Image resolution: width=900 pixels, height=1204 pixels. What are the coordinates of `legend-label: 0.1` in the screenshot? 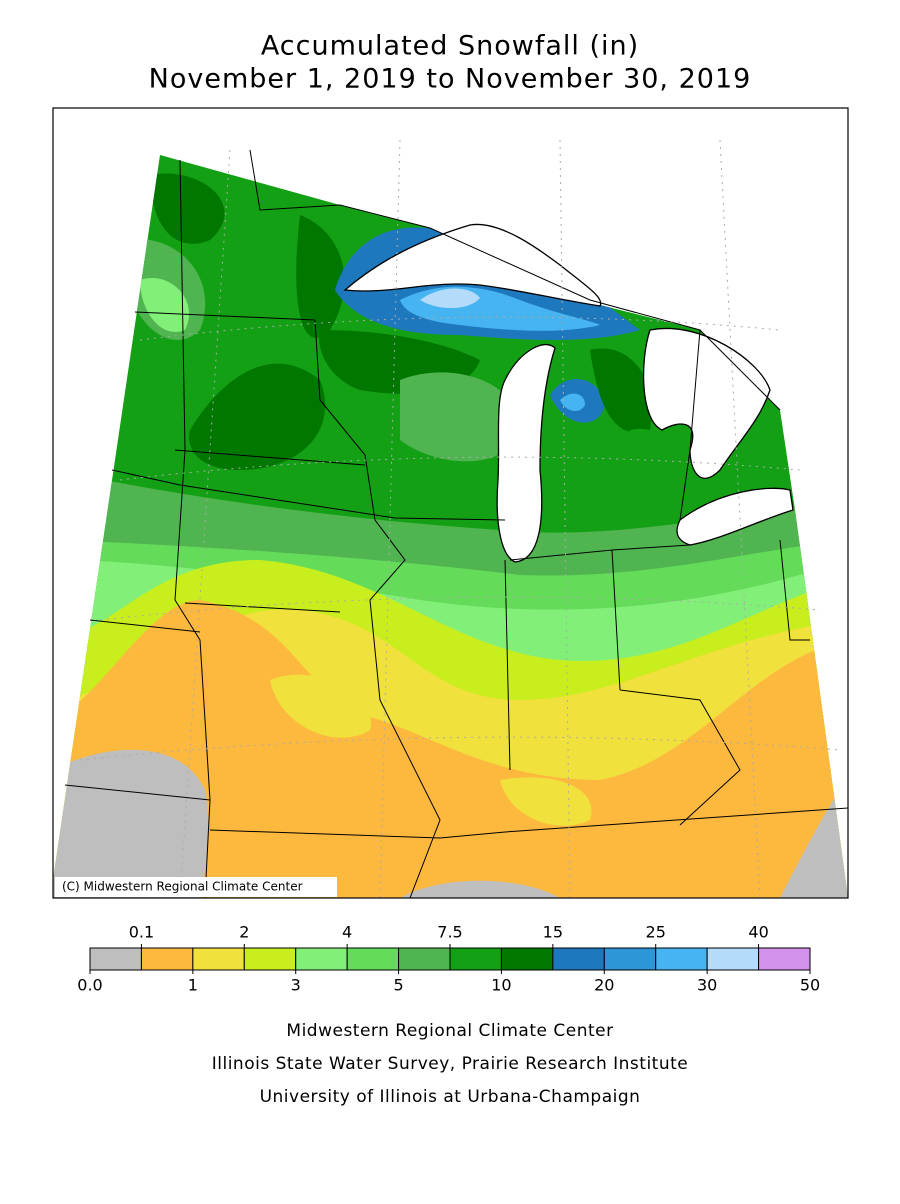 It's located at (141, 932).